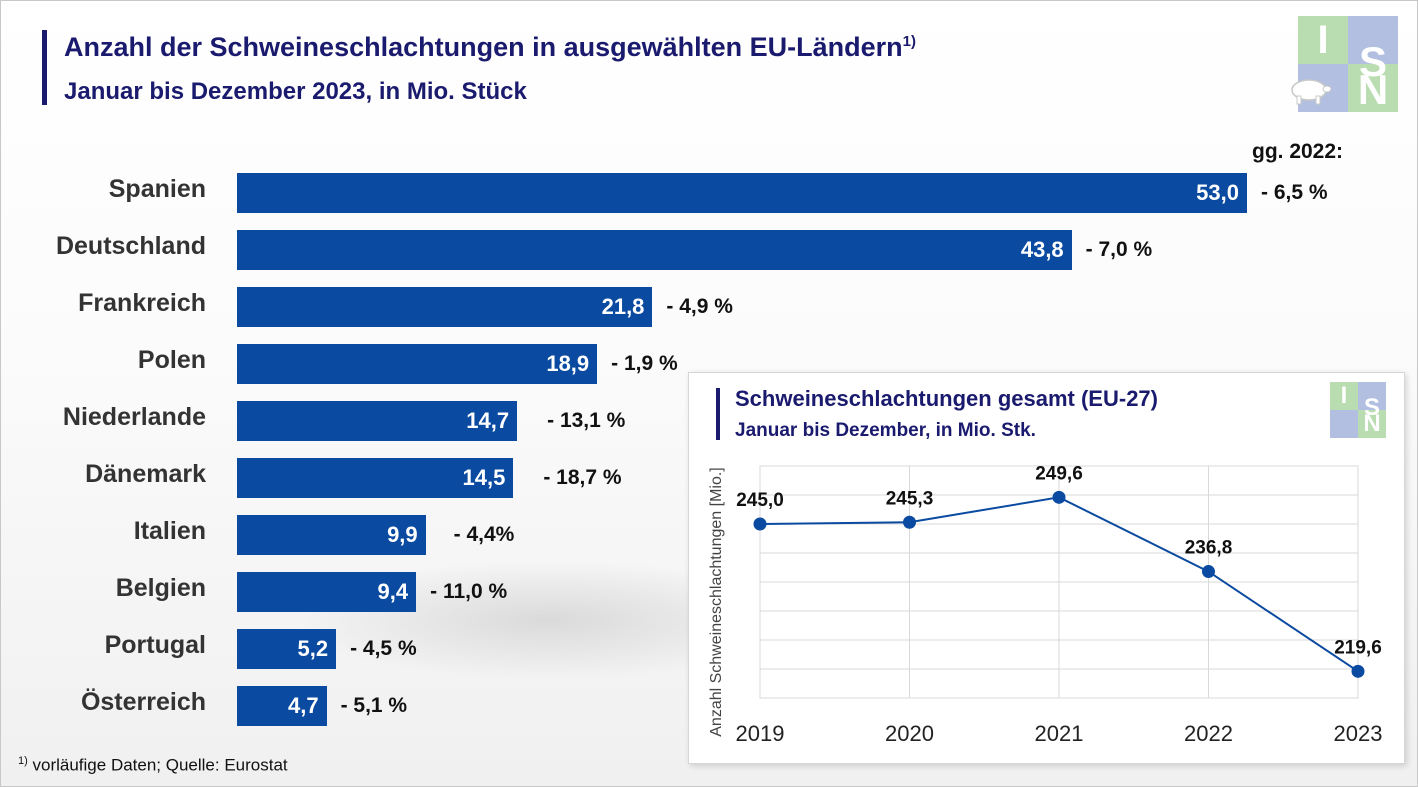  Describe the element at coordinates (313, 648) in the screenshot. I see `bar-value-label: 5,2` at that location.